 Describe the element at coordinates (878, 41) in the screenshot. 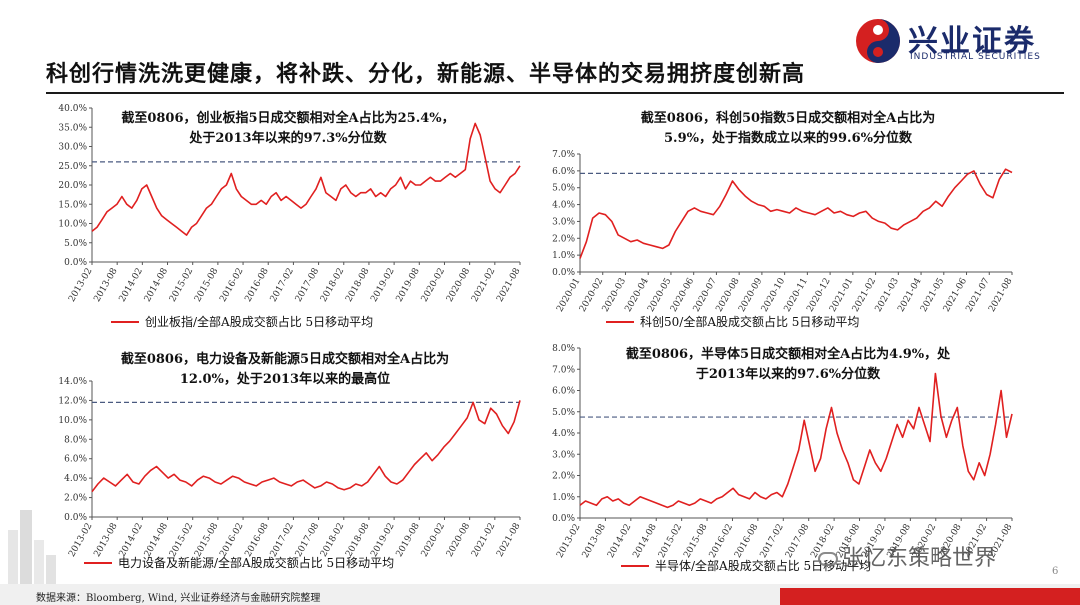

I see `logo-emblem-icon` at that location.